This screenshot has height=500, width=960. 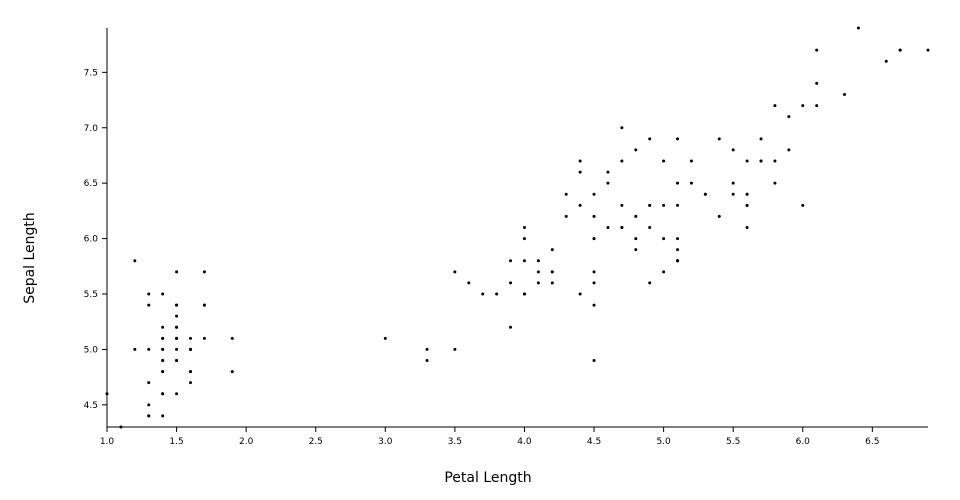 What do you see at coordinates (176, 442) in the screenshot?
I see `x-tick-label: 1.5` at bounding box center [176, 442].